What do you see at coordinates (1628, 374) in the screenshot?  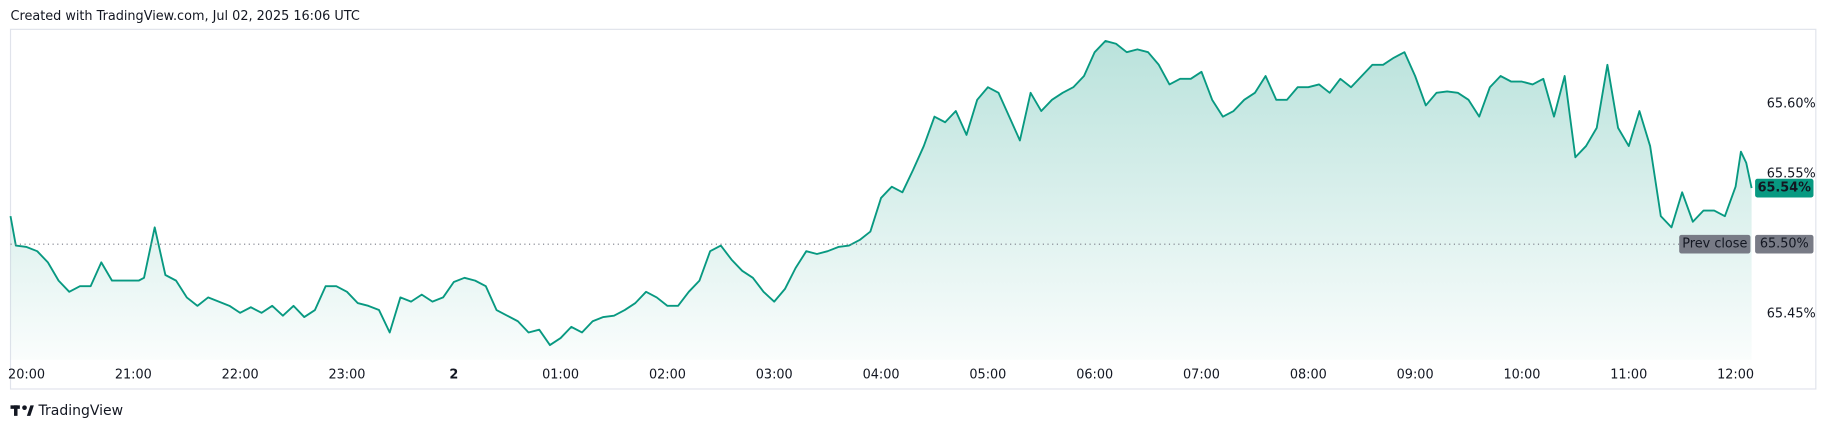 I see `x-tick-label: 11:00` at bounding box center [1628, 374].